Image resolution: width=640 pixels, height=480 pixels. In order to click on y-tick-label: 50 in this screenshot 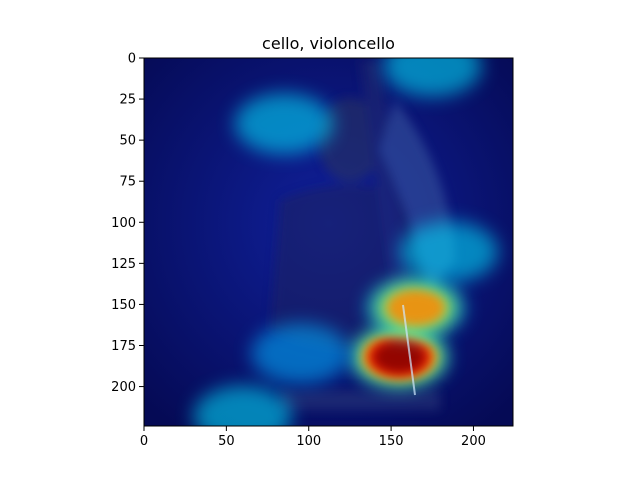, I will do `click(127, 141)`.